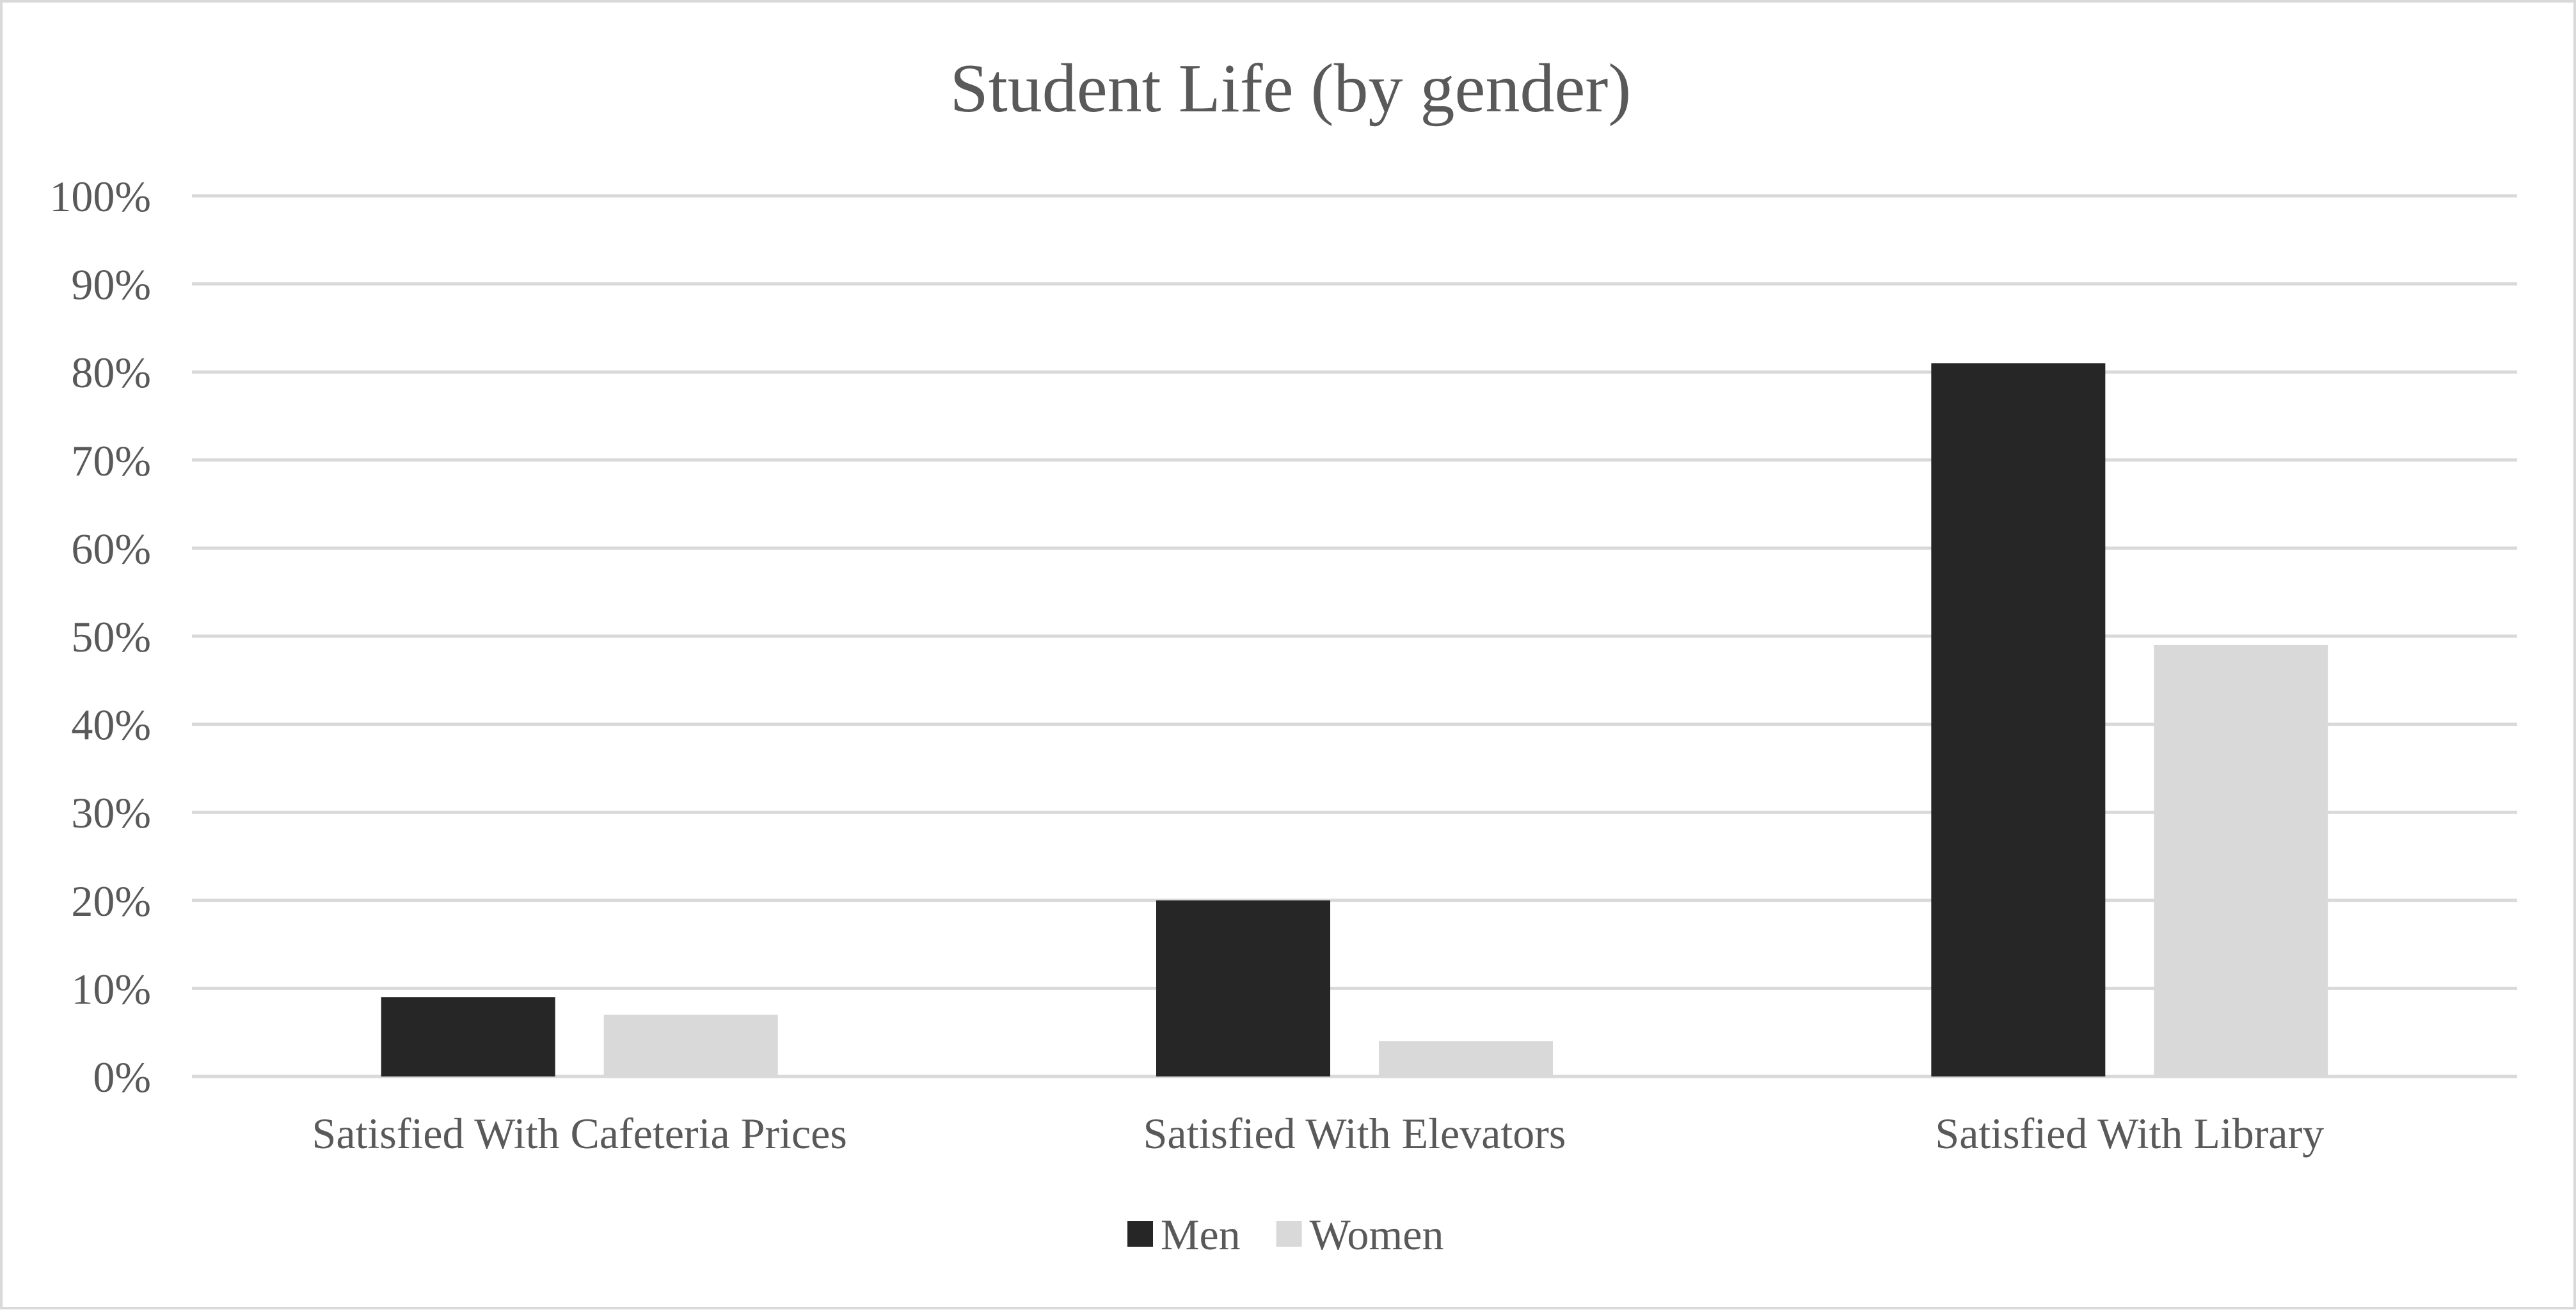 The height and width of the screenshot is (1312, 2576). What do you see at coordinates (111, 725) in the screenshot?
I see `y-tick-label: 40%` at bounding box center [111, 725].